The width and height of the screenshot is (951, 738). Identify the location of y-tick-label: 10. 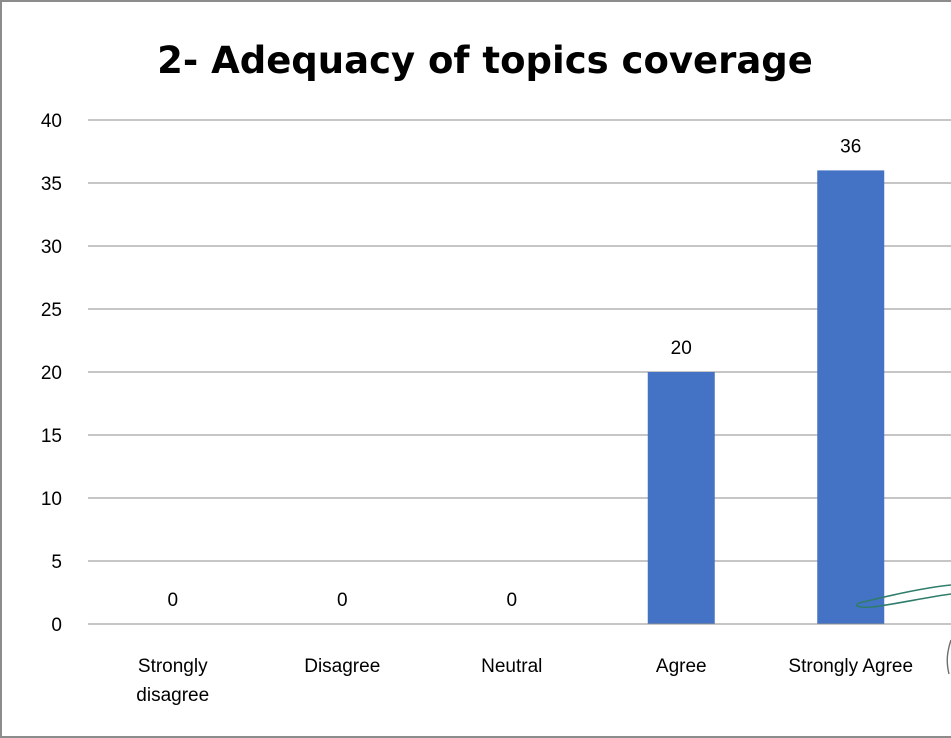
(51, 499).